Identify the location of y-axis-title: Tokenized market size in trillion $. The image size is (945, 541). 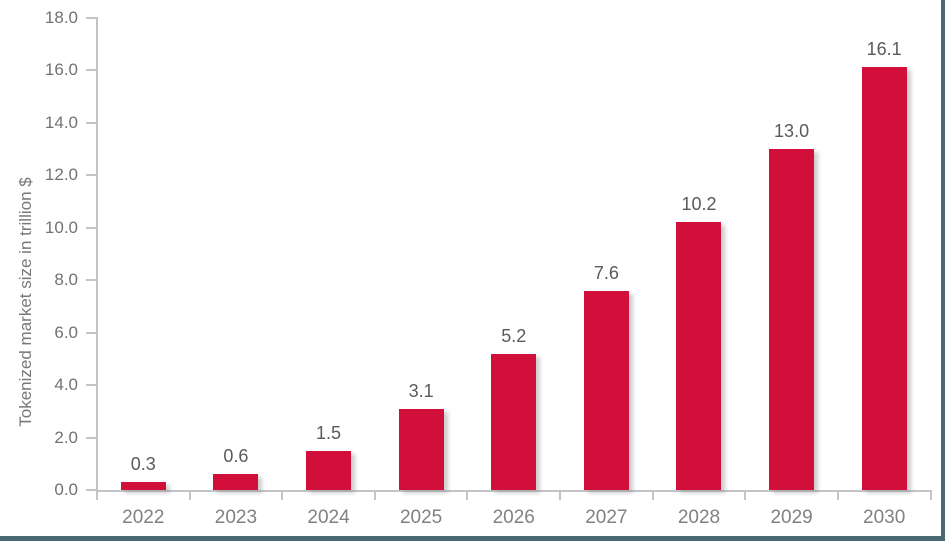
(25, 302).